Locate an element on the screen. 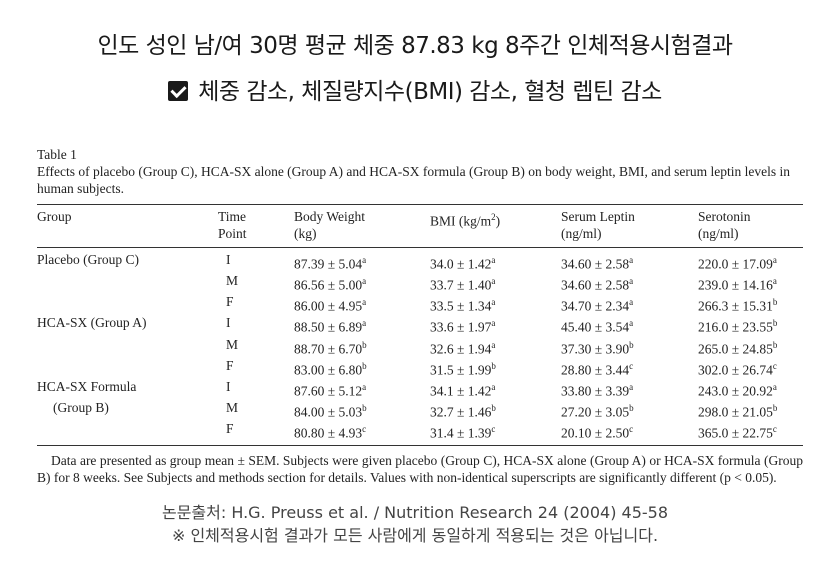 Image resolution: width=830 pixels, height=561 pixels. cell-bmi: 33.6 ± 1.97a is located at coordinates (463, 326).